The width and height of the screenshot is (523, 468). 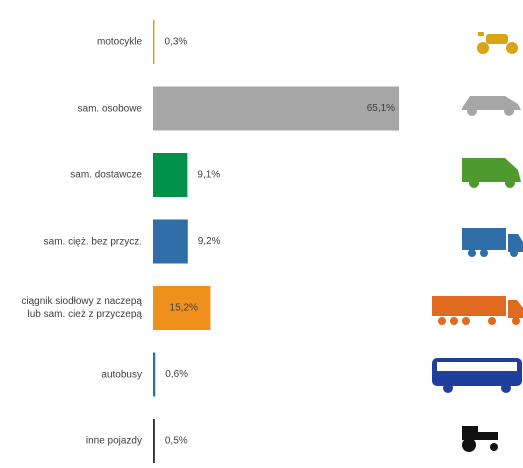 What do you see at coordinates (113, 441) in the screenshot?
I see `category-label: inne pojazdy` at bounding box center [113, 441].